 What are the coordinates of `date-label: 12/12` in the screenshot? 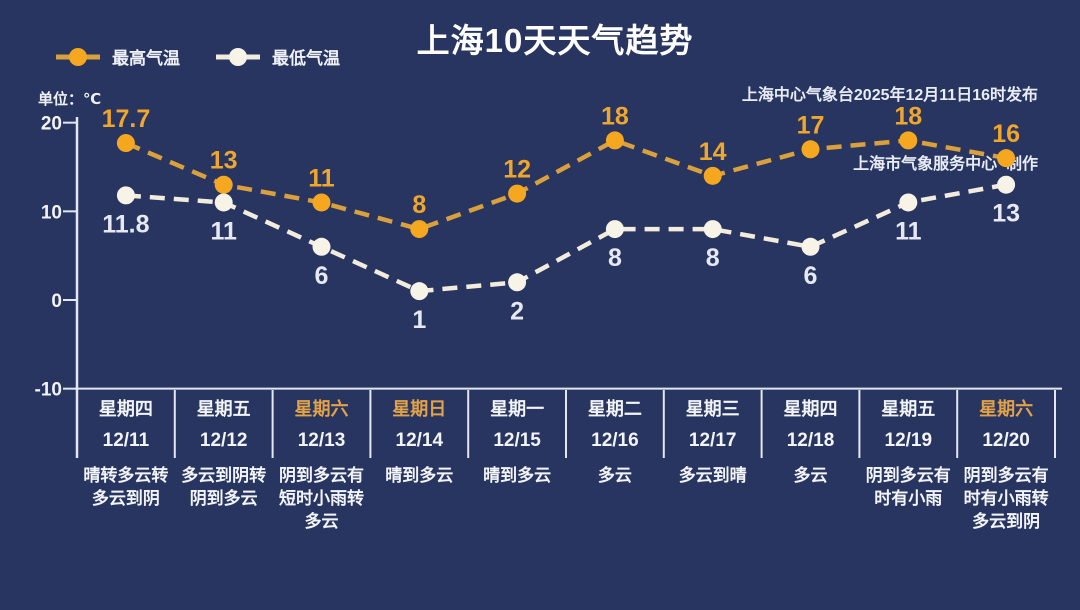 It's located at (223, 440).